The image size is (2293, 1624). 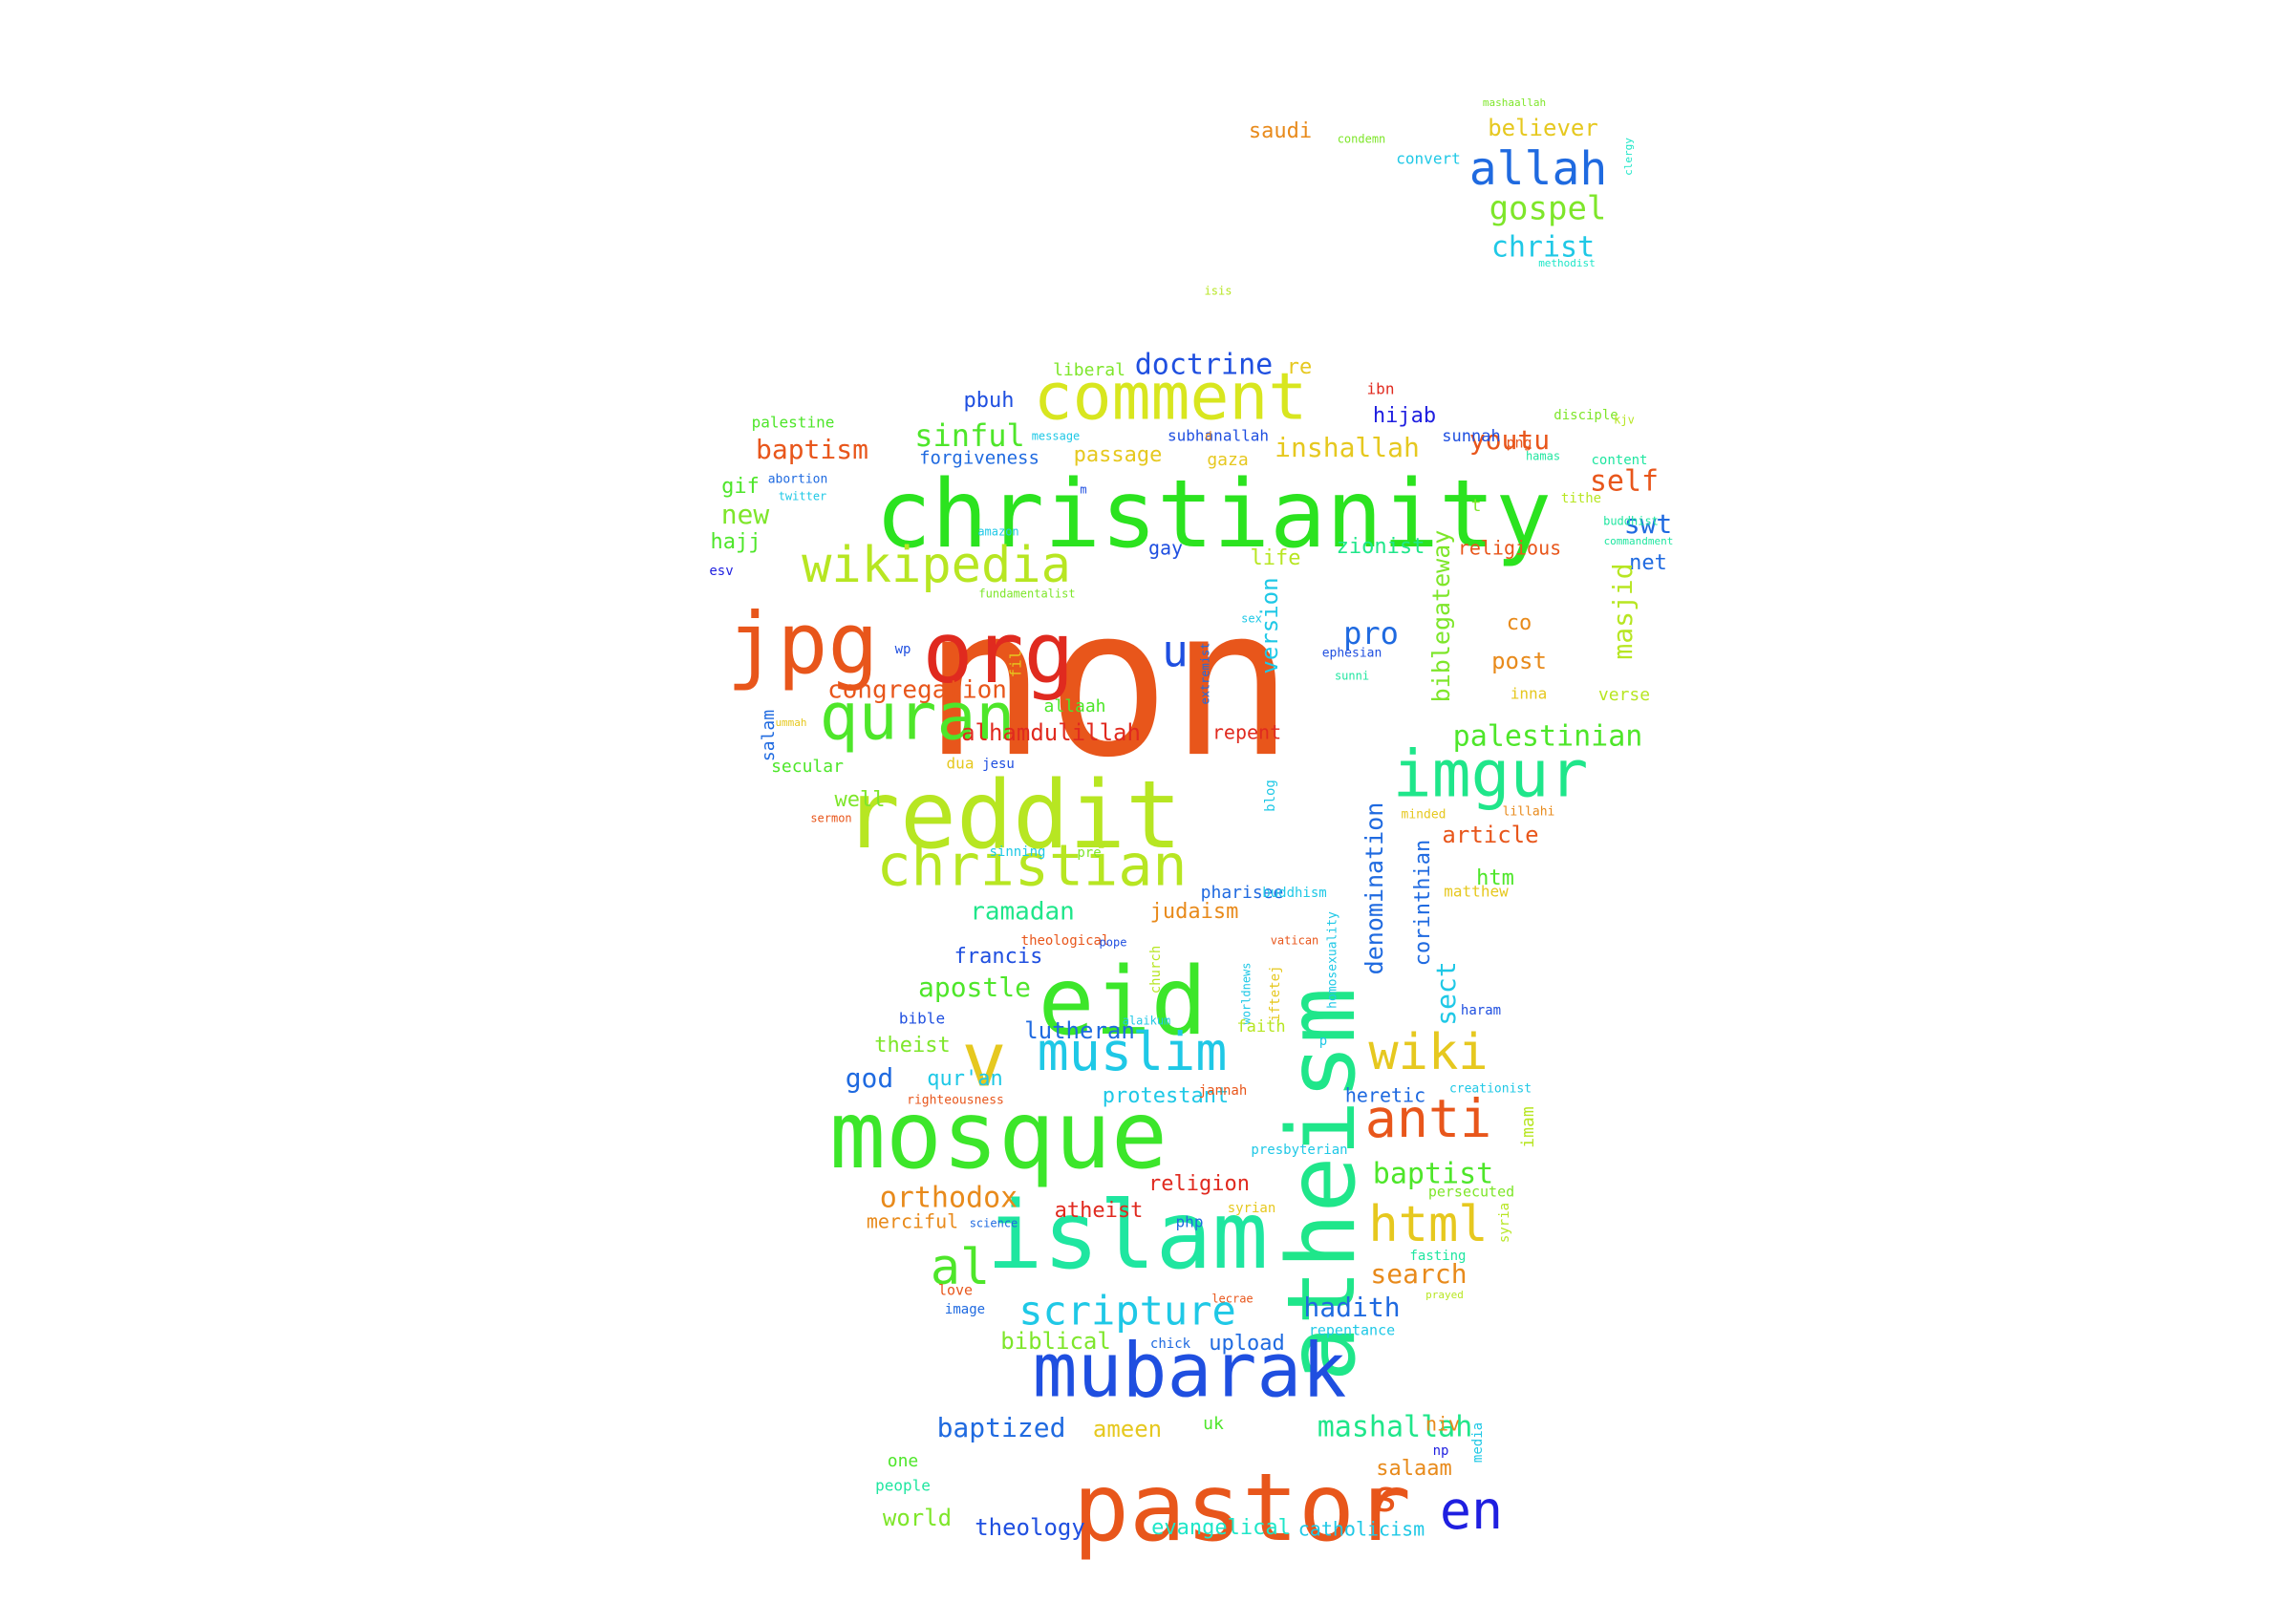 I want to click on cloud-word: fundamentalist, so click(x=1026, y=595).